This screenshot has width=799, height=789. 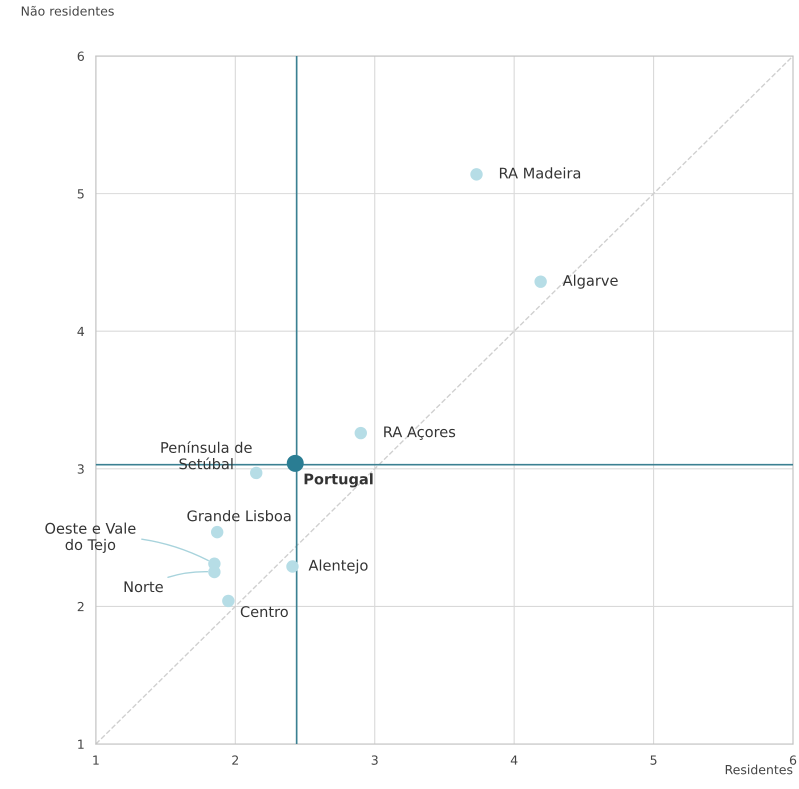 What do you see at coordinates (793, 760) in the screenshot?
I see `x-tick-label: 6` at bounding box center [793, 760].